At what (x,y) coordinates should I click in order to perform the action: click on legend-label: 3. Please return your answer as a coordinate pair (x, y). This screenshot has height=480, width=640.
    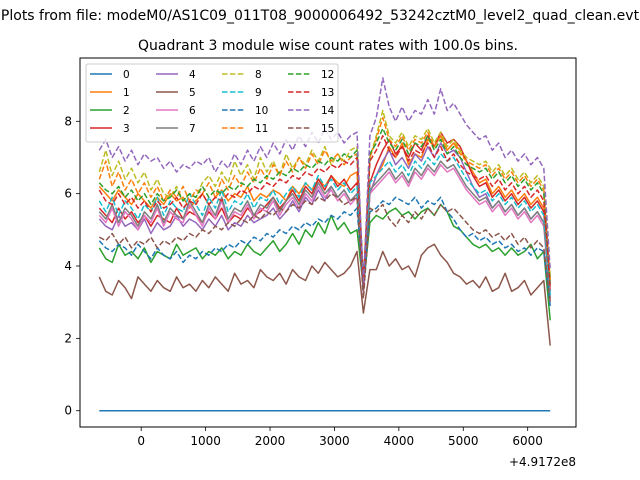
    Looking at the image, I should click on (126, 129).